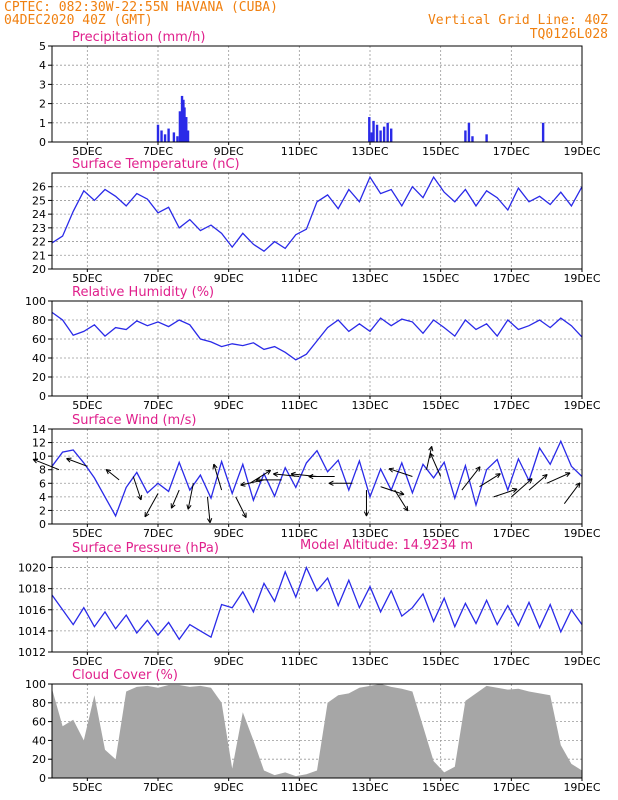  I want to click on y-tick-label: 2, so click(42, 104).